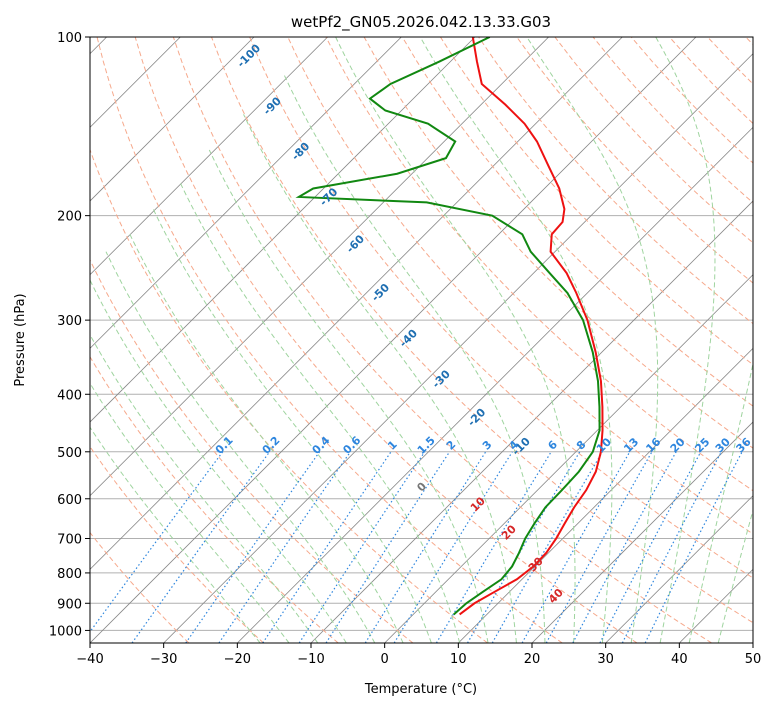  I want to click on x-tick-label: −20, so click(237, 659).